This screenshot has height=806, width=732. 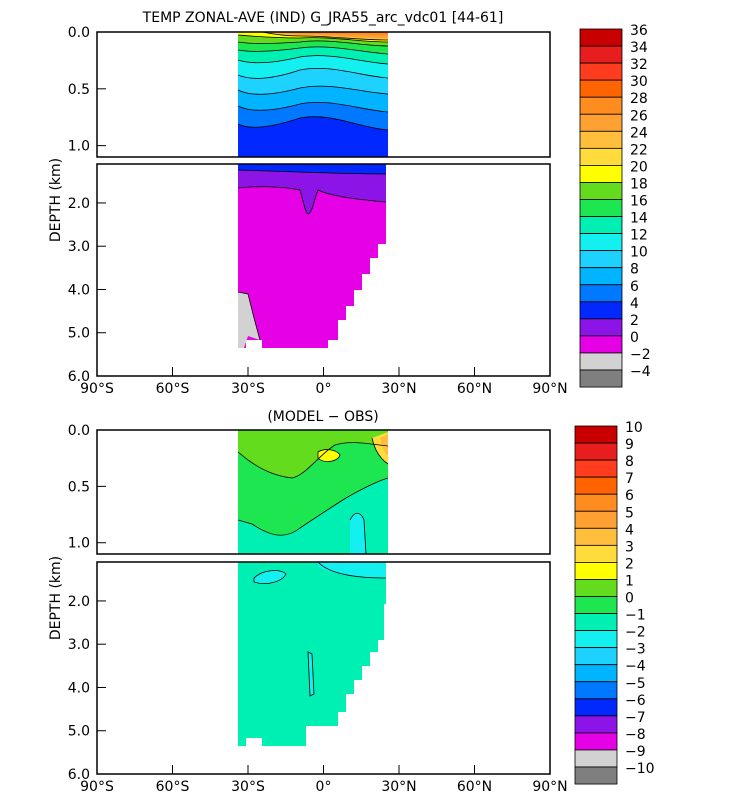 I want to click on colorbar-label: 28, so click(x=639, y=99).